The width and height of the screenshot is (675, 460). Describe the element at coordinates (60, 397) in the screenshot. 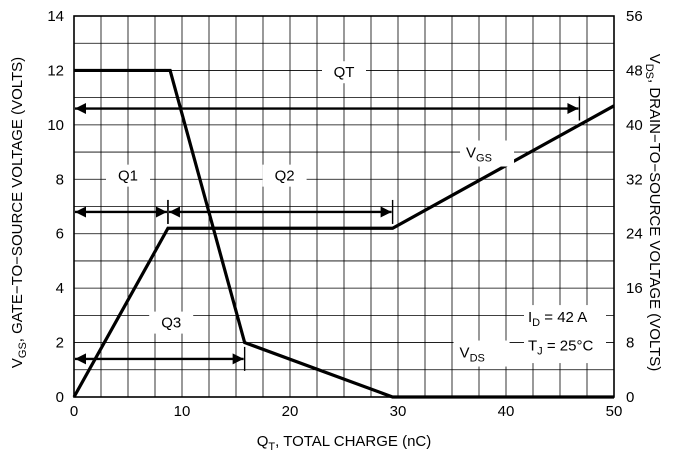

I see `y-left-tick-label: 0` at that location.